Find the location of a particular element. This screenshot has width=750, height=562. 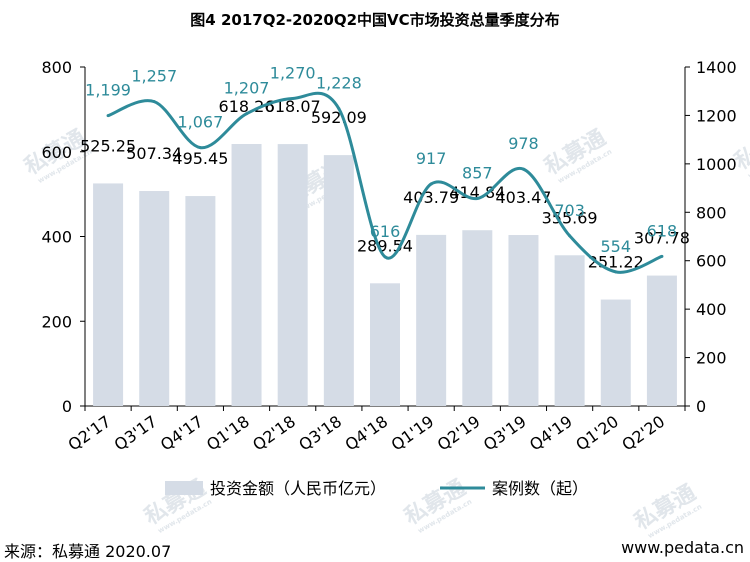

x-tick-label: Q1'20 is located at coordinates (597, 433).